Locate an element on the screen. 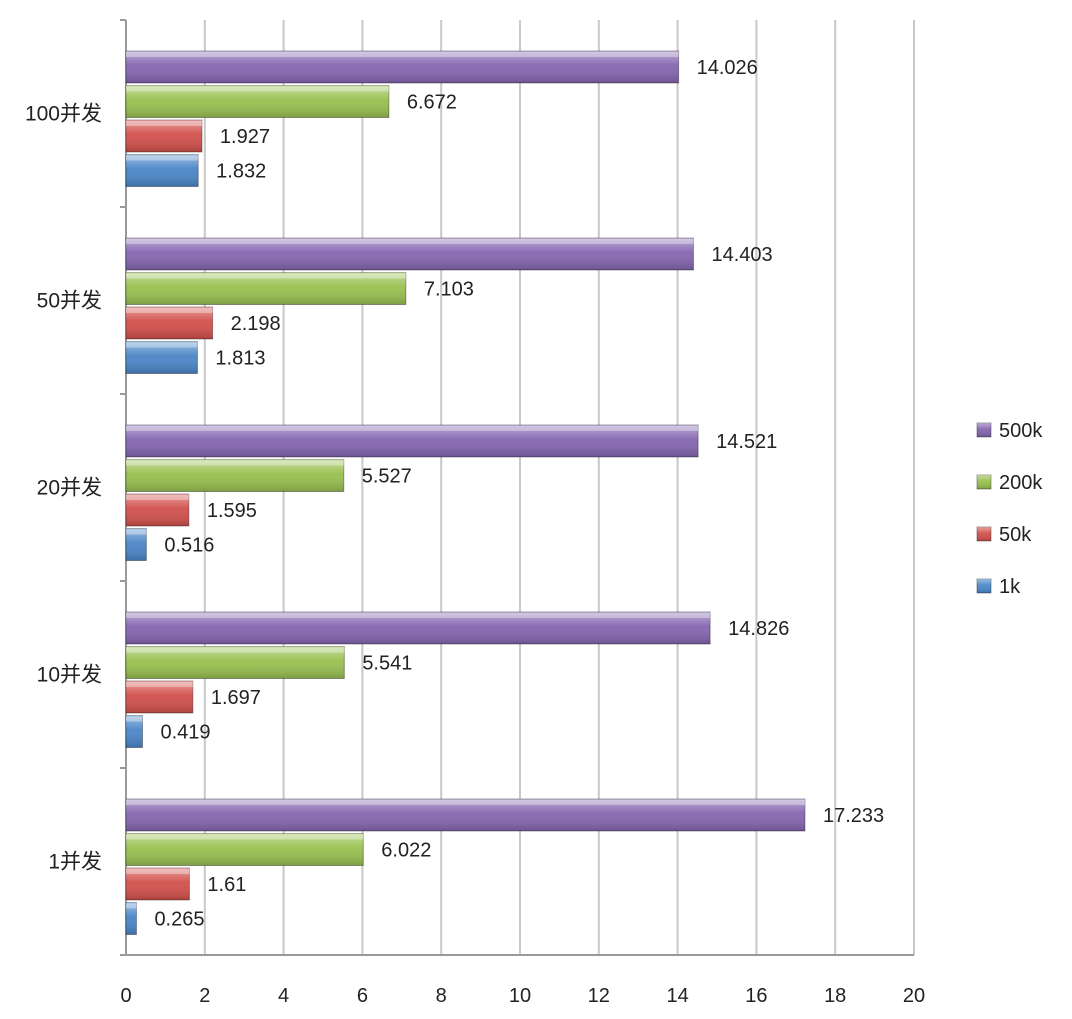 The width and height of the screenshot is (1072, 1019). x-tick-label: 6 is located at coordinates (362, 996).